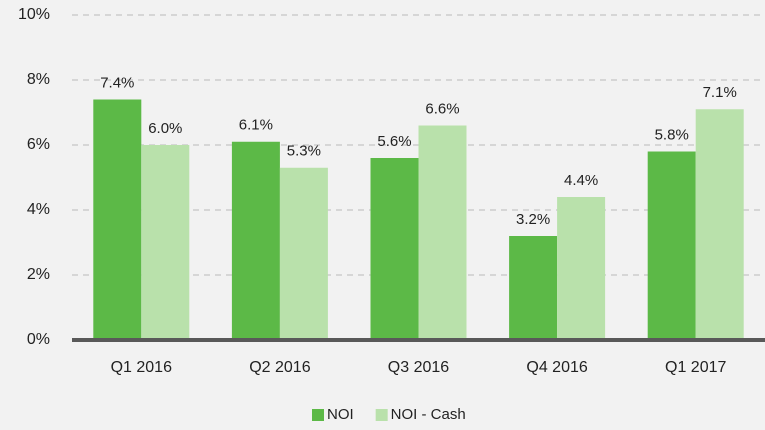 This screenshot has width=765, height=430. What do you see at coordinates (38, 144) in the screenshot?
I see `y-tick-label: 6%` at bounding box center [38, 144].